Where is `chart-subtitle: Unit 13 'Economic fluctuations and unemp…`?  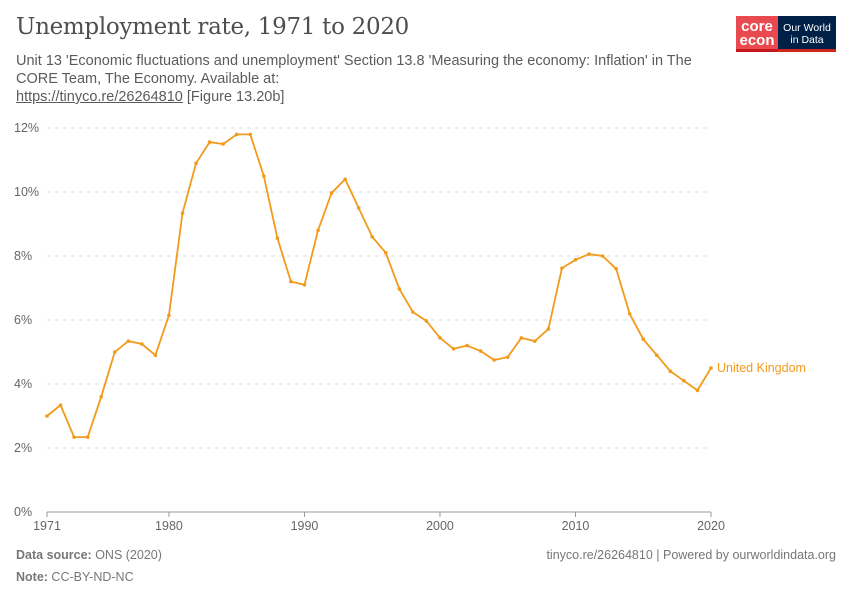
chart-subtitle: Unit 13 'Economic fluctuations and unemp… is located at coordinates (361, 79).